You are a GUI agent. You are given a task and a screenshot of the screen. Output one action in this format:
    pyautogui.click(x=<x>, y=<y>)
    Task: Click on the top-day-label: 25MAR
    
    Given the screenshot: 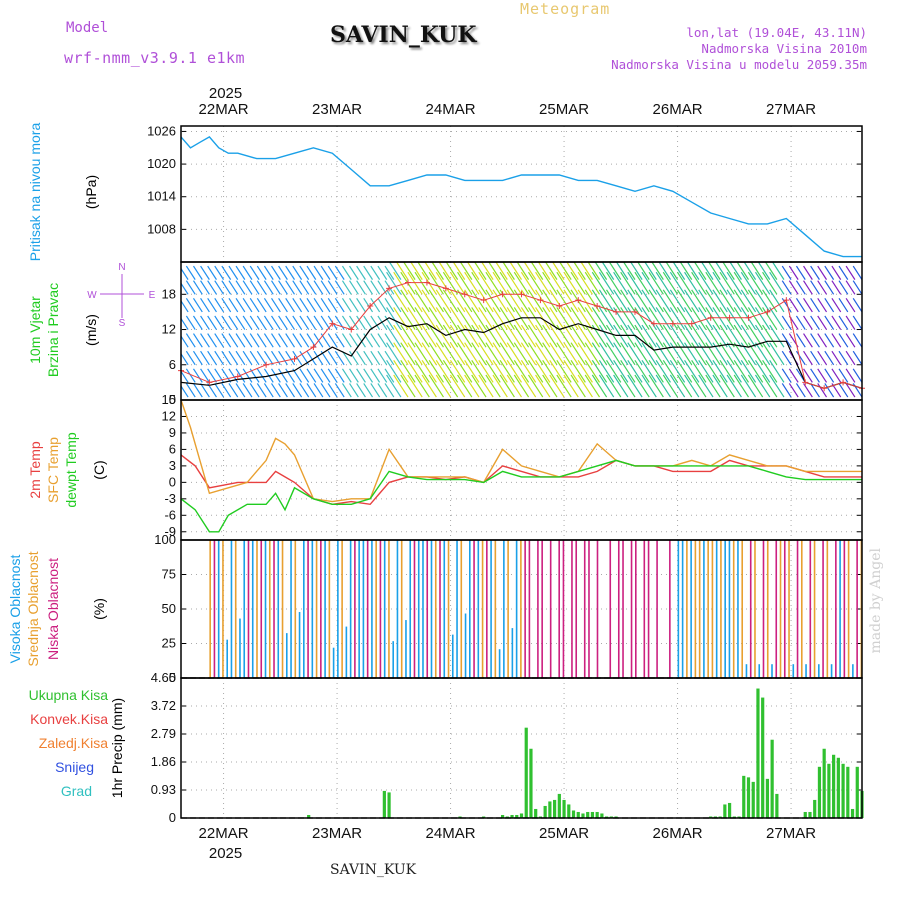 What is the action you would take?
    pyautogui.click(x=564, y=109)
    